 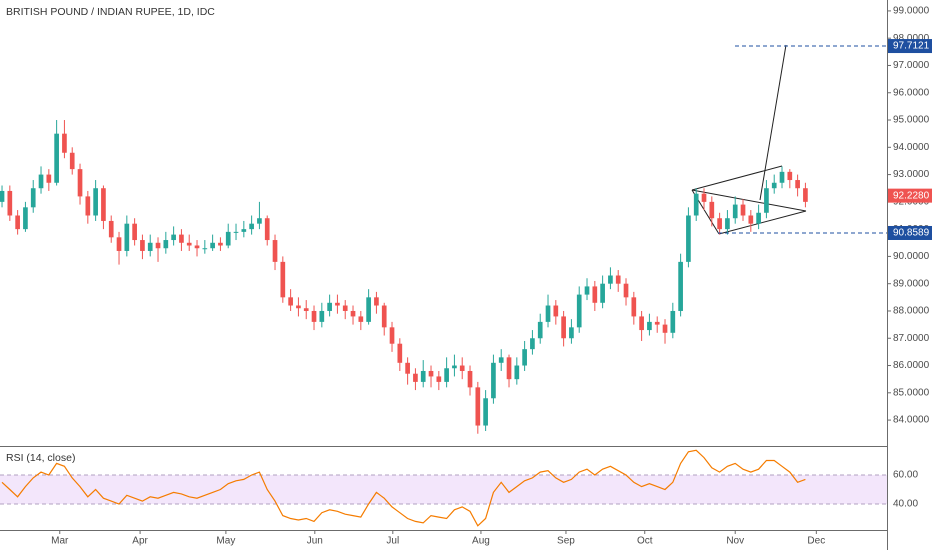 I want to click on y-tick-label: 96.0000, so click(x=911, y=92).